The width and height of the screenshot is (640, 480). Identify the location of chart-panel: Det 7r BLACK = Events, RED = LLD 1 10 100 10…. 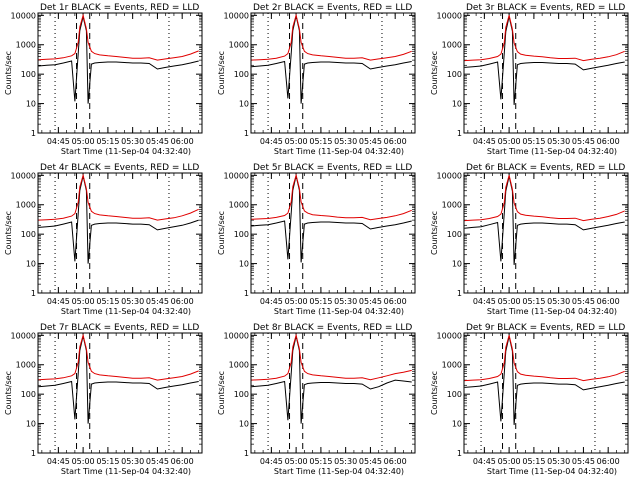
(103, 399).